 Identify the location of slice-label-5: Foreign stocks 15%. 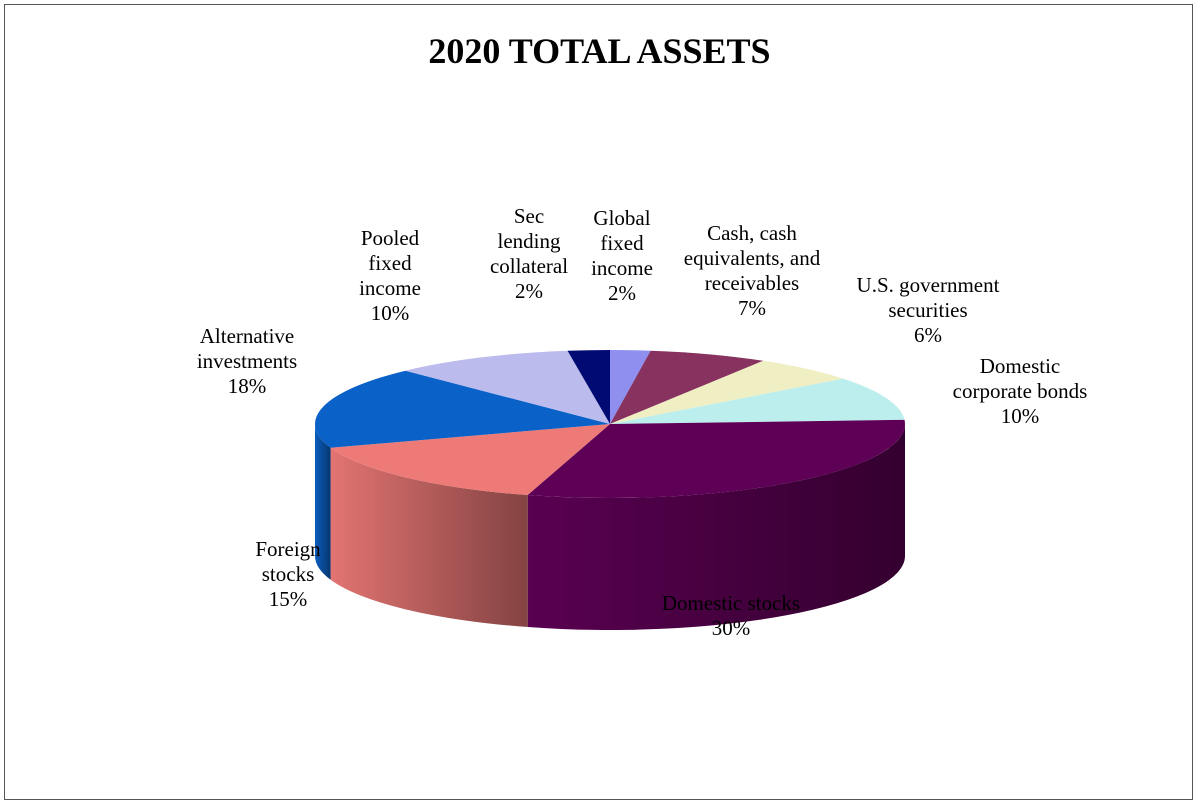
(288, 574).